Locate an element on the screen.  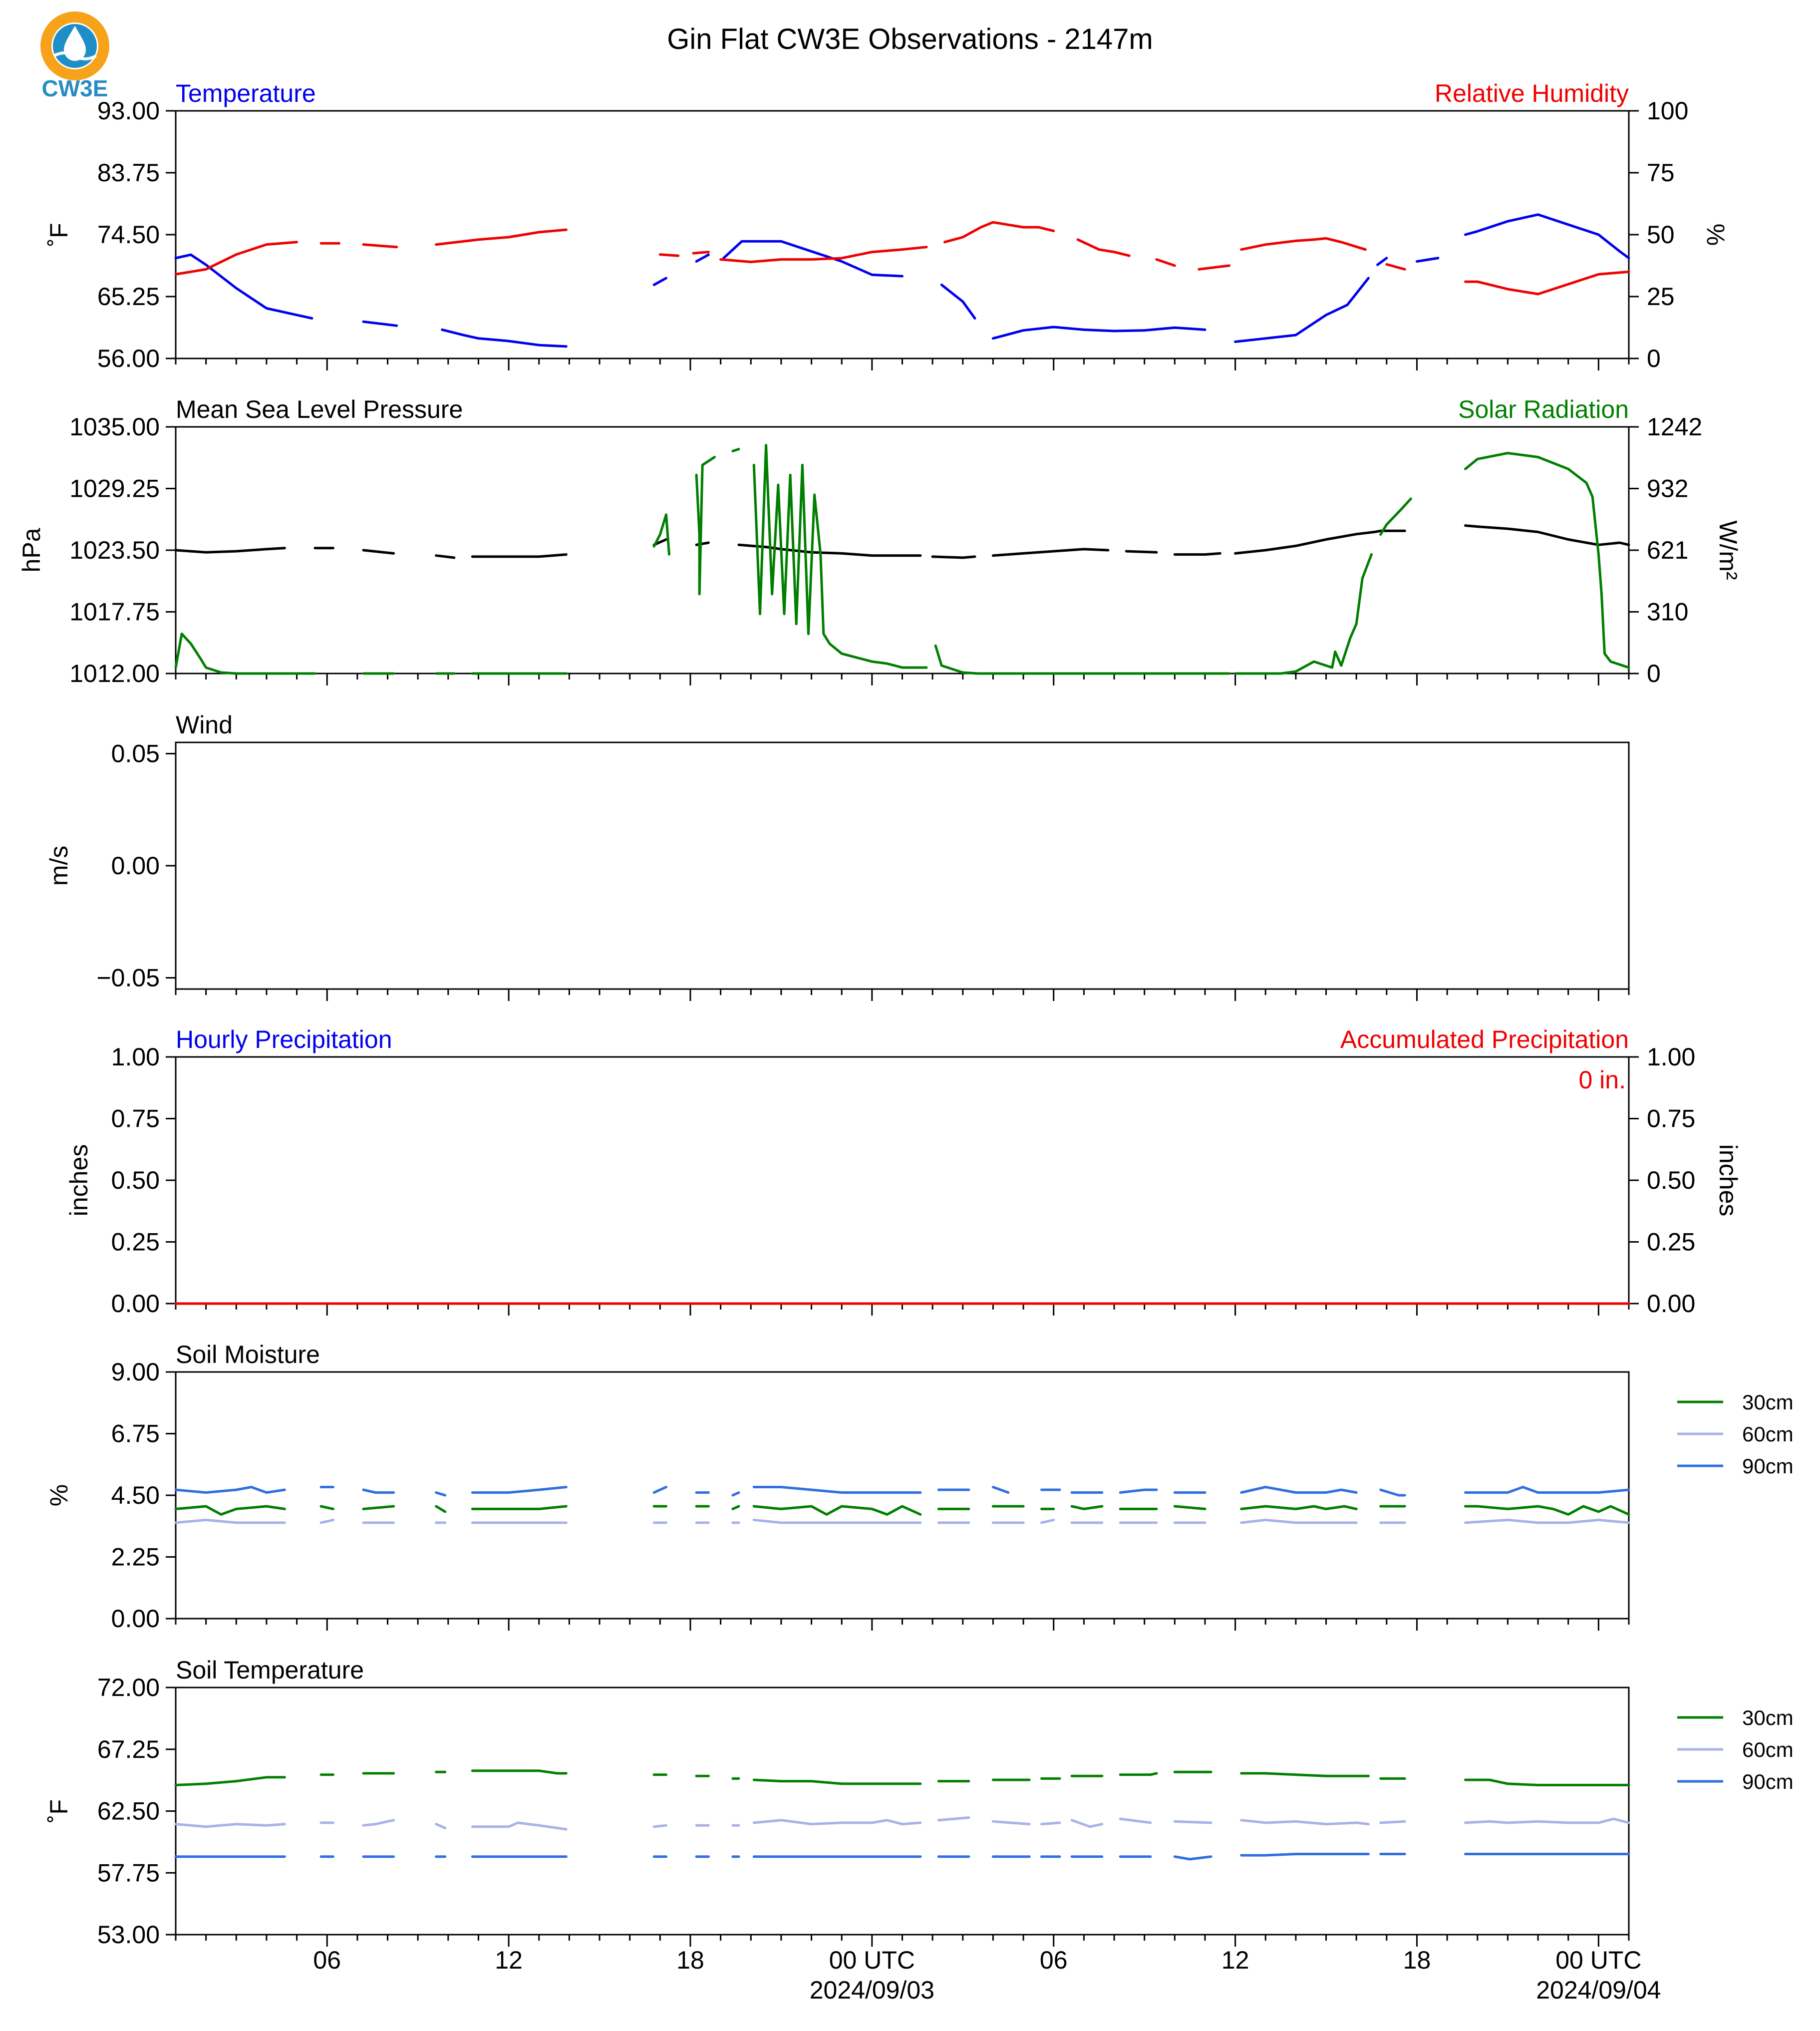
y-right-tick-label: 100 is located at coordinates (1667, 111).